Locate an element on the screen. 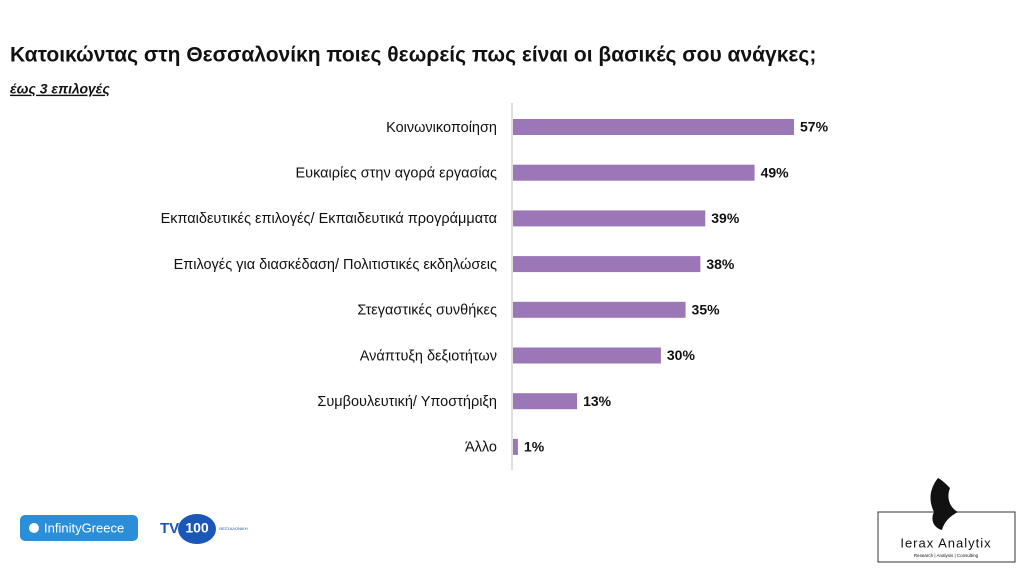  category-label: Άλλο is located at coordinates (481, 448).